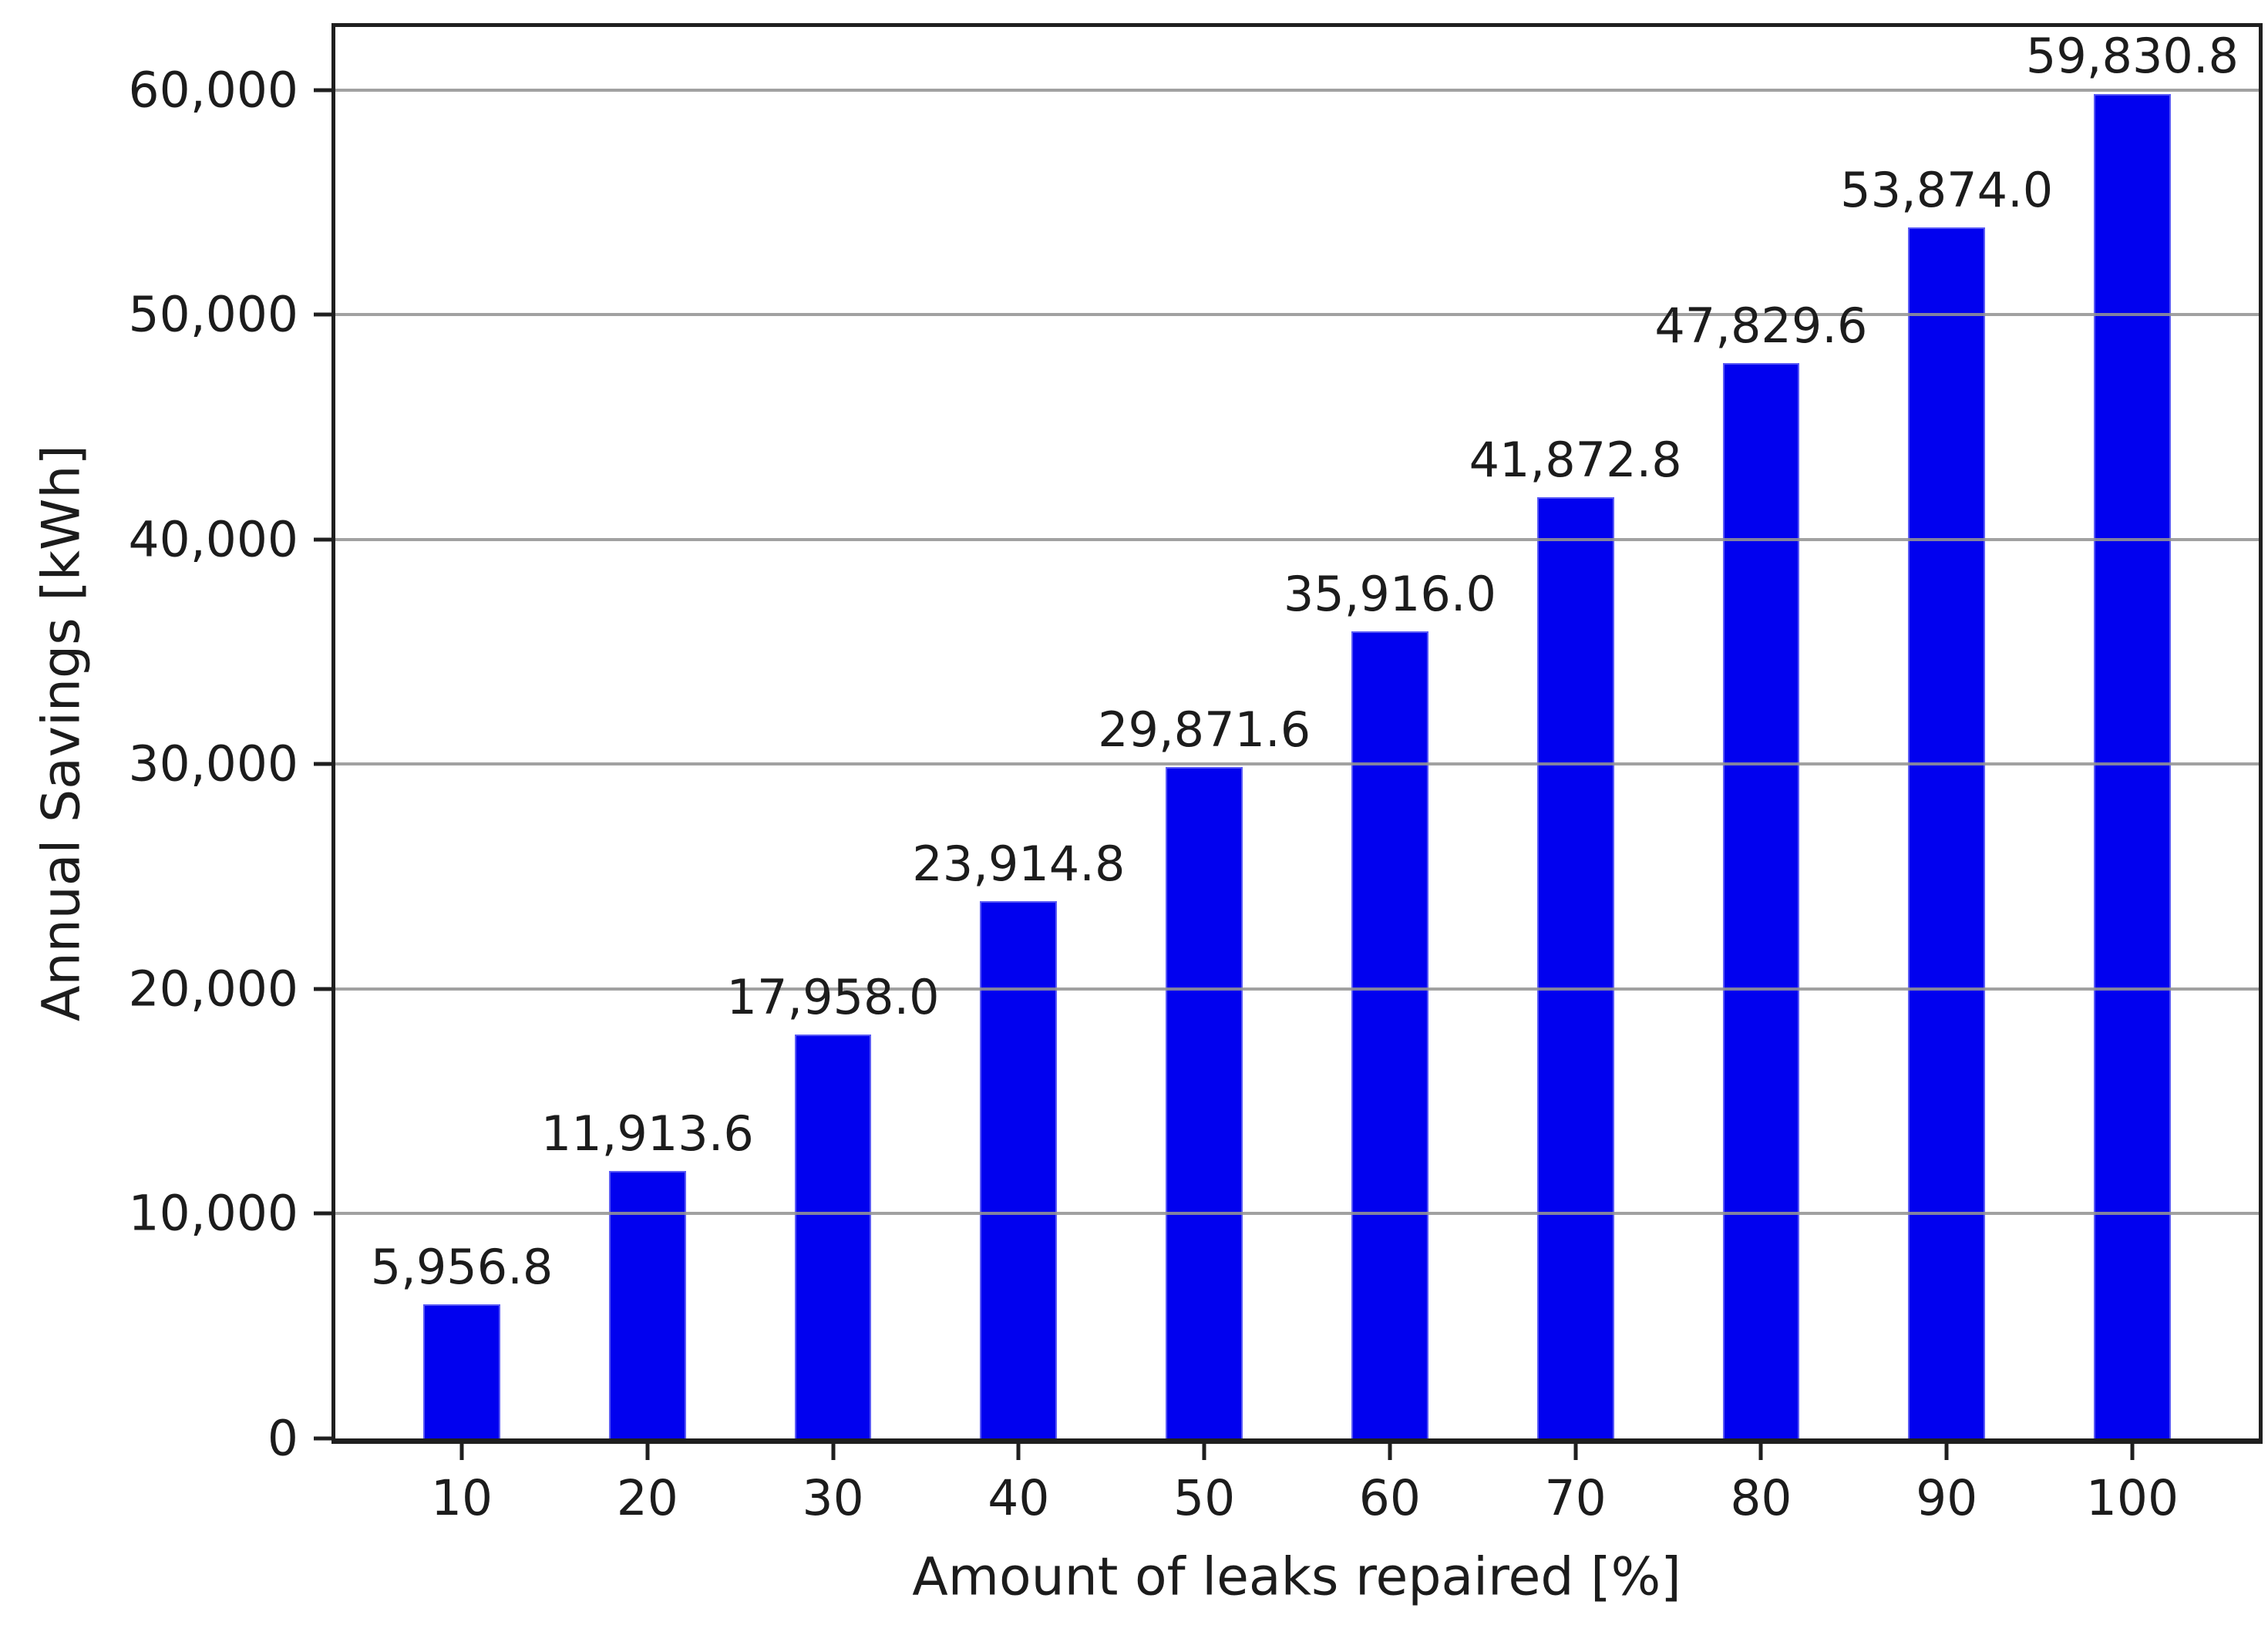  I want to click on bar-value-label: 41,872.8, so click(1575, 460).